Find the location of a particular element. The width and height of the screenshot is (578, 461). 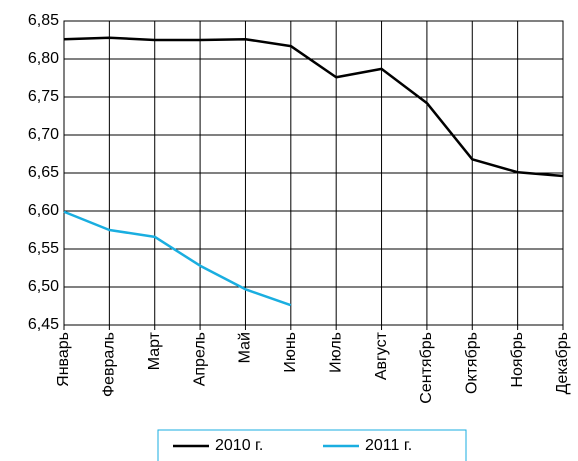

x-tick-label: Октябрь is located at coordinates (471, 363).